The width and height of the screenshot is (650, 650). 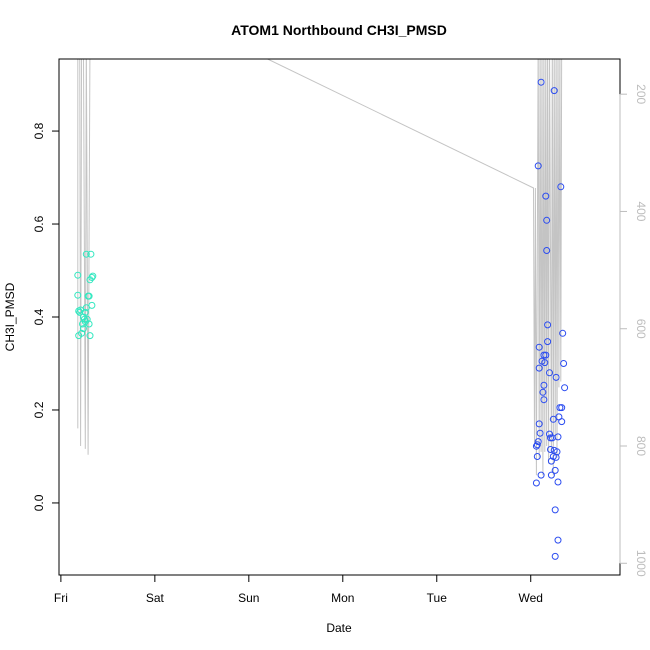 I want to click on y-axis: 0.0 0.2 0.4 0.6 0.8, so click(x=46, y=316).